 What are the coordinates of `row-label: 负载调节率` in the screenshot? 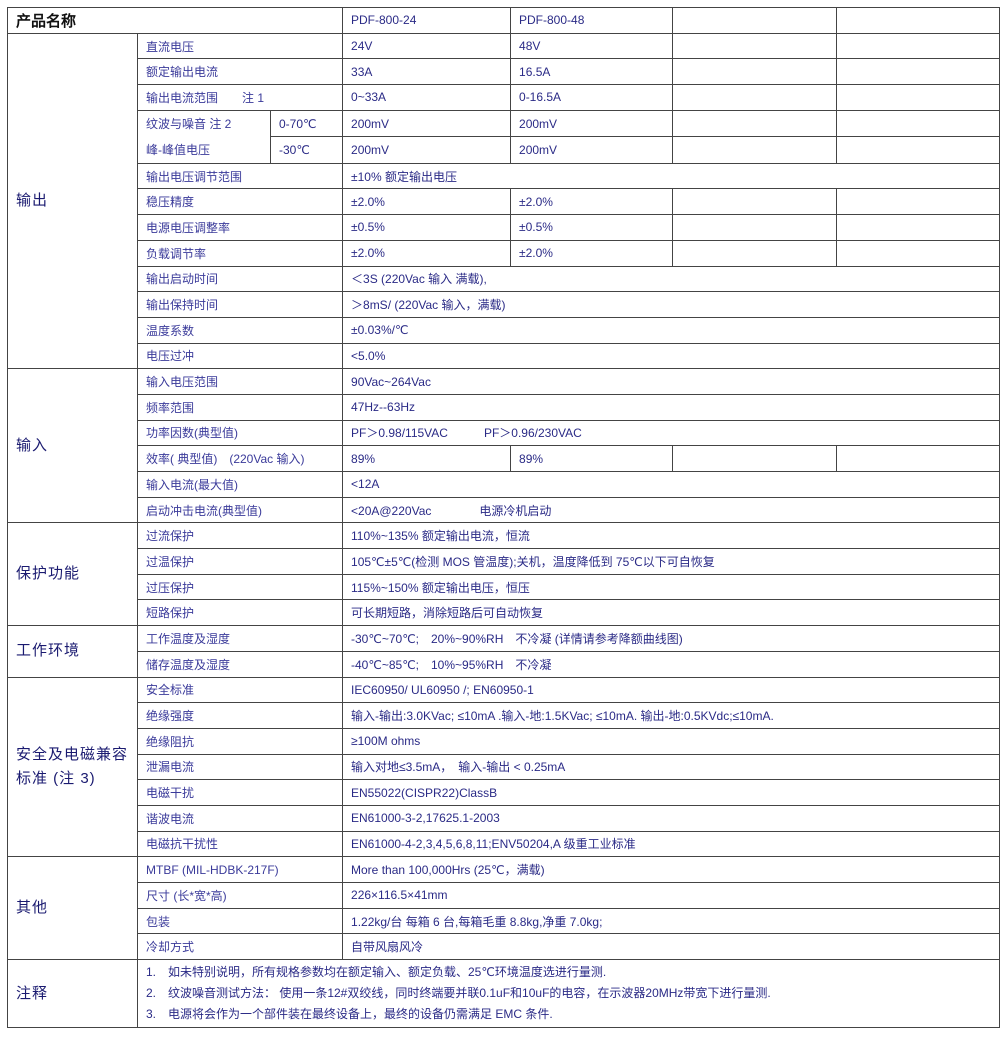 It's located at (240, 253).